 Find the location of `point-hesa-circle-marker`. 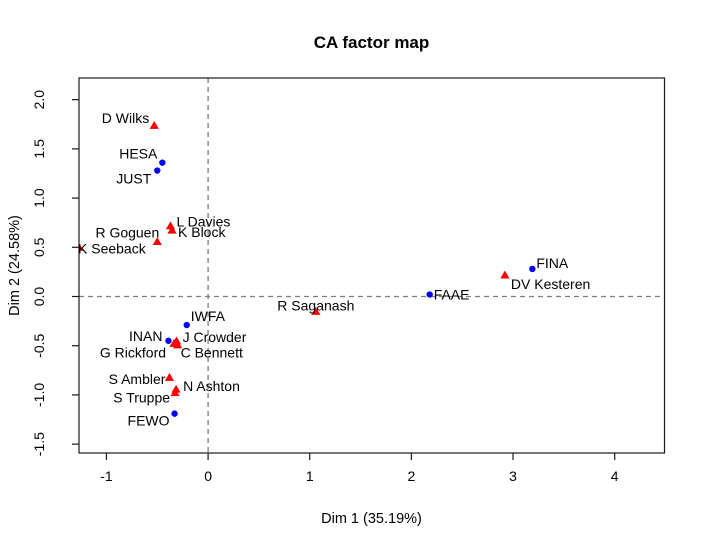

point-hesa-circle-marker is located at coordinates (162, 162).